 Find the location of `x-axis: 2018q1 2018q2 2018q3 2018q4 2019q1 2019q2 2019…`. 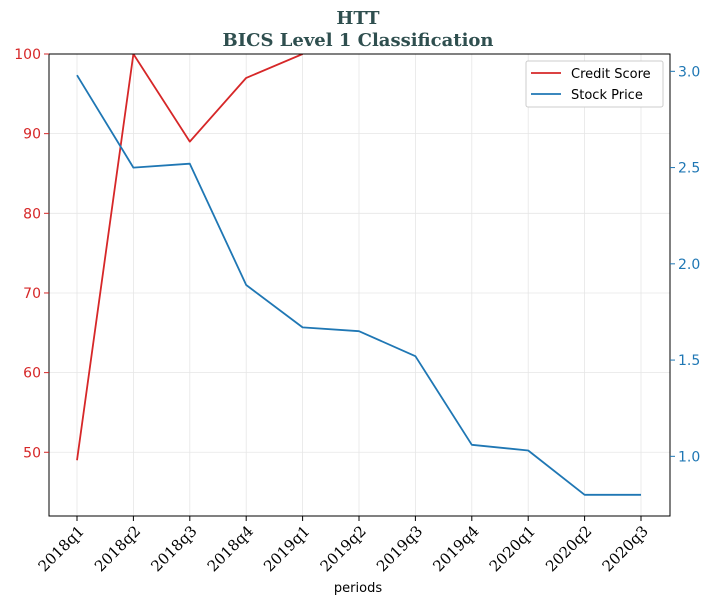

x-axis: 2018q1 2018q2 2018q3 2018q4 2019q1 2019q2 2019… is located at coordinates (343, 545).